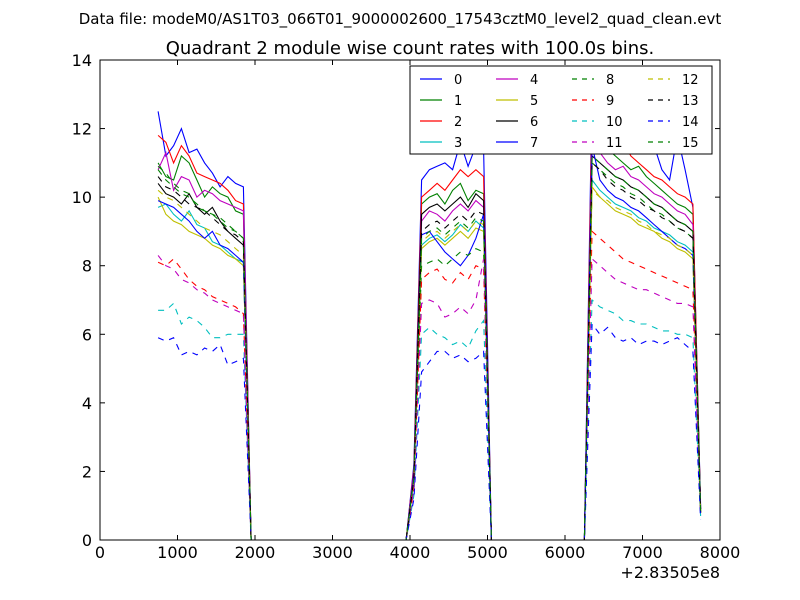 Image resolution: width=800 pixels, height=600 pixels. What do you see at coordinates (458, 101) in the screenshot?
I see `legend-label: 1` at bounding box center [458, 101].